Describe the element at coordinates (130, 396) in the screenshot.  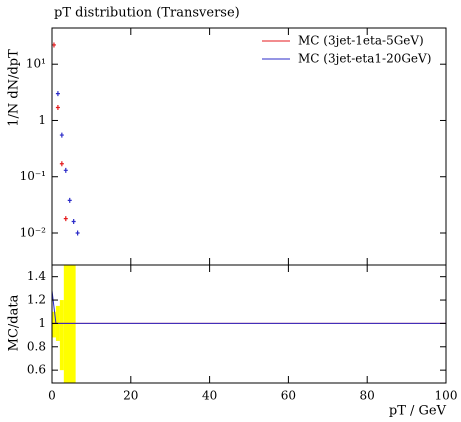
I see `x-tick-label: 20` at that location.